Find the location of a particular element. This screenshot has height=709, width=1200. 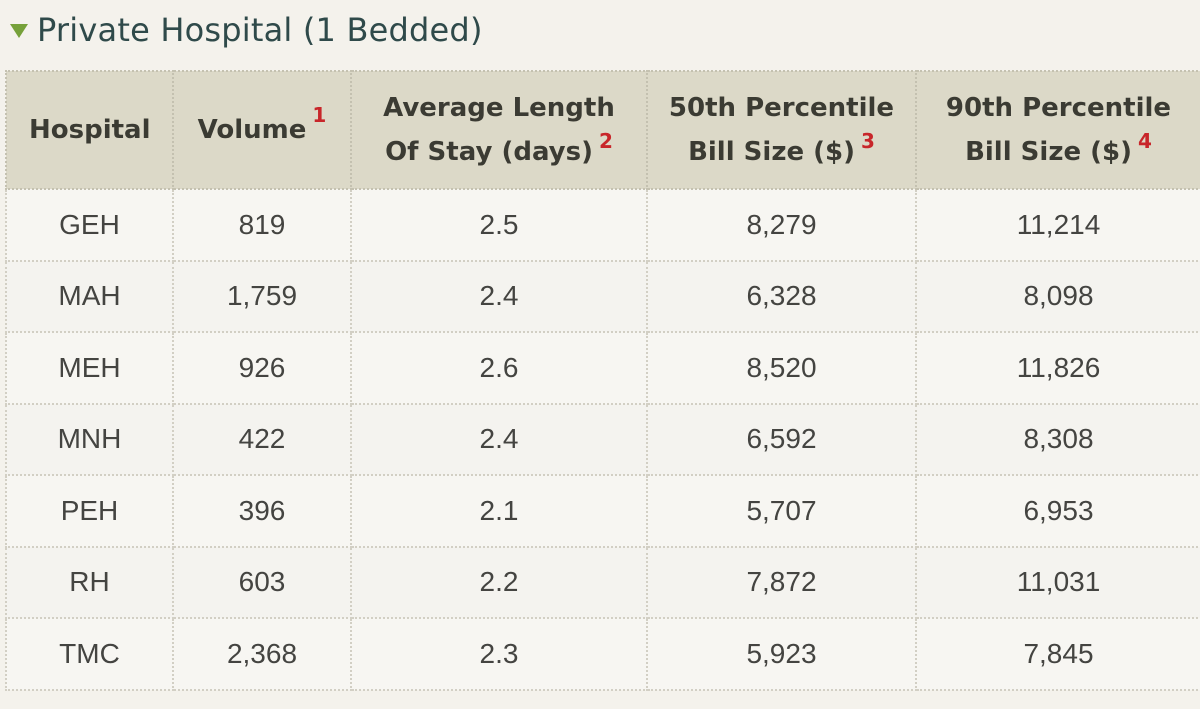

footnote-marker-1: 1 is located at coordinates (319, 115).